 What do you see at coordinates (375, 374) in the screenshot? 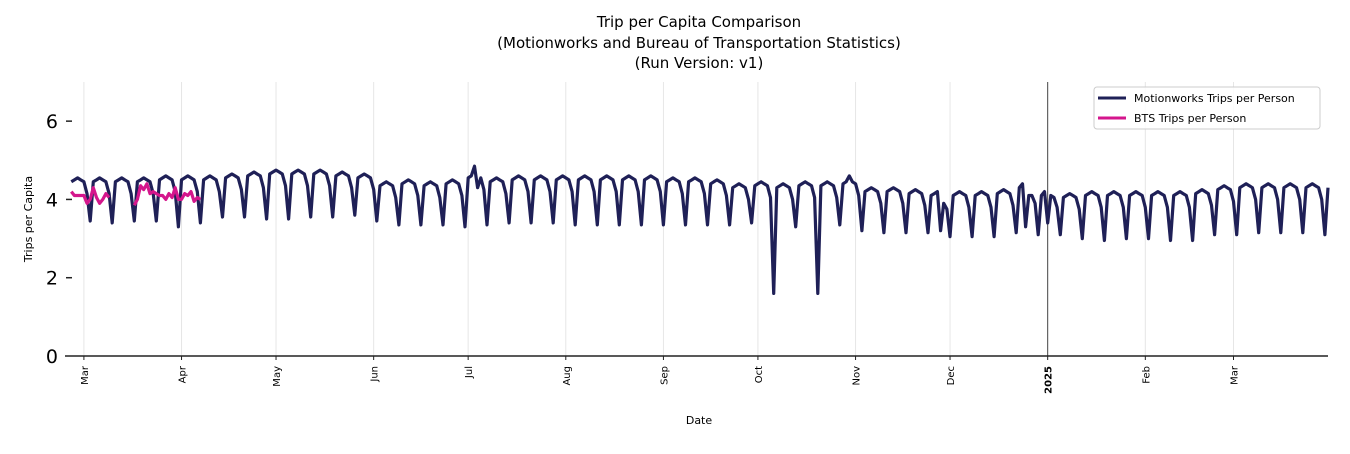
I see `x-tick-label: Jun` at bounding box center [375, 374].